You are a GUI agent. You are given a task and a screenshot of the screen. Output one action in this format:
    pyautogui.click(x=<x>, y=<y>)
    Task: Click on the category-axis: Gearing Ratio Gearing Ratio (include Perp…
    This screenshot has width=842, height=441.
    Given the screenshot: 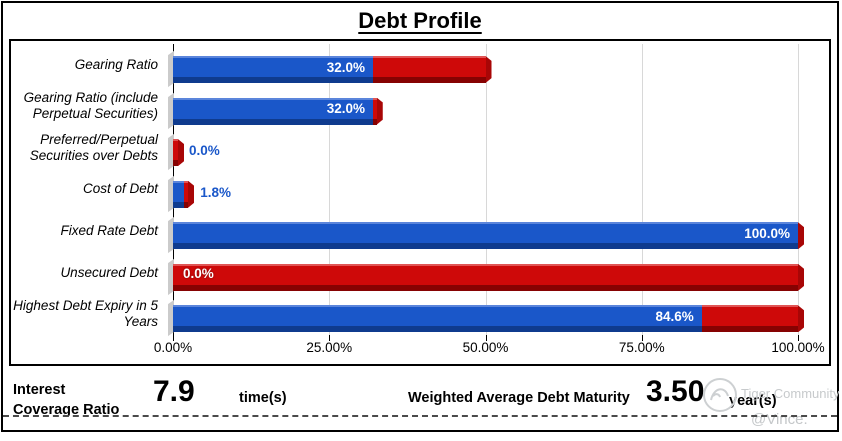 What is the action you would take?
    pyautogui.click(x=88, y=189)
    